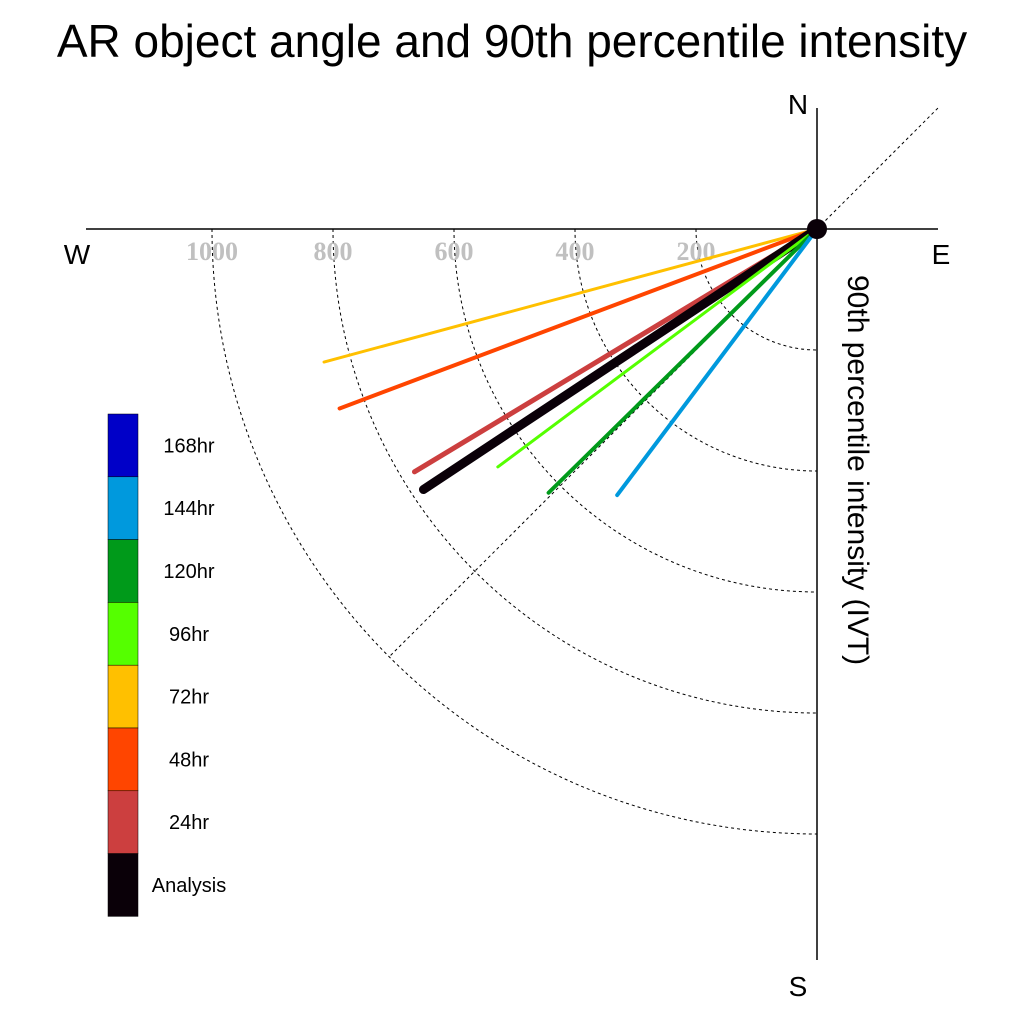 The image size is (1024, 1024). Describe the element at coordinates (798, 986) in the screenshot. I see `compass-south: S` at that location.